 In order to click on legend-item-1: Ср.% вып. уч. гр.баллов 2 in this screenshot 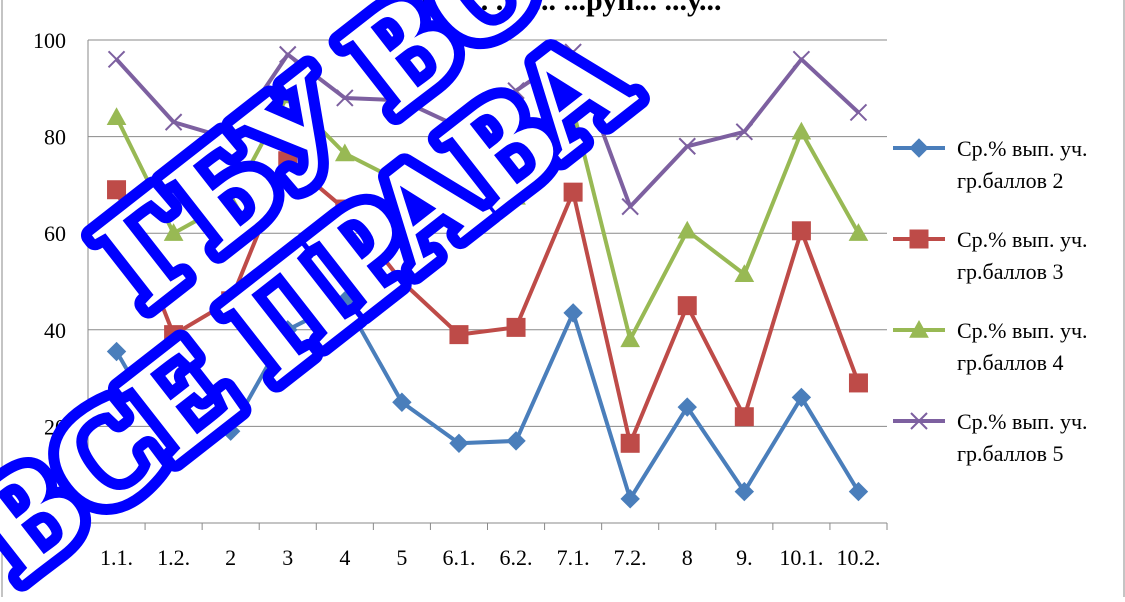, I will do `click(990, 164)`.